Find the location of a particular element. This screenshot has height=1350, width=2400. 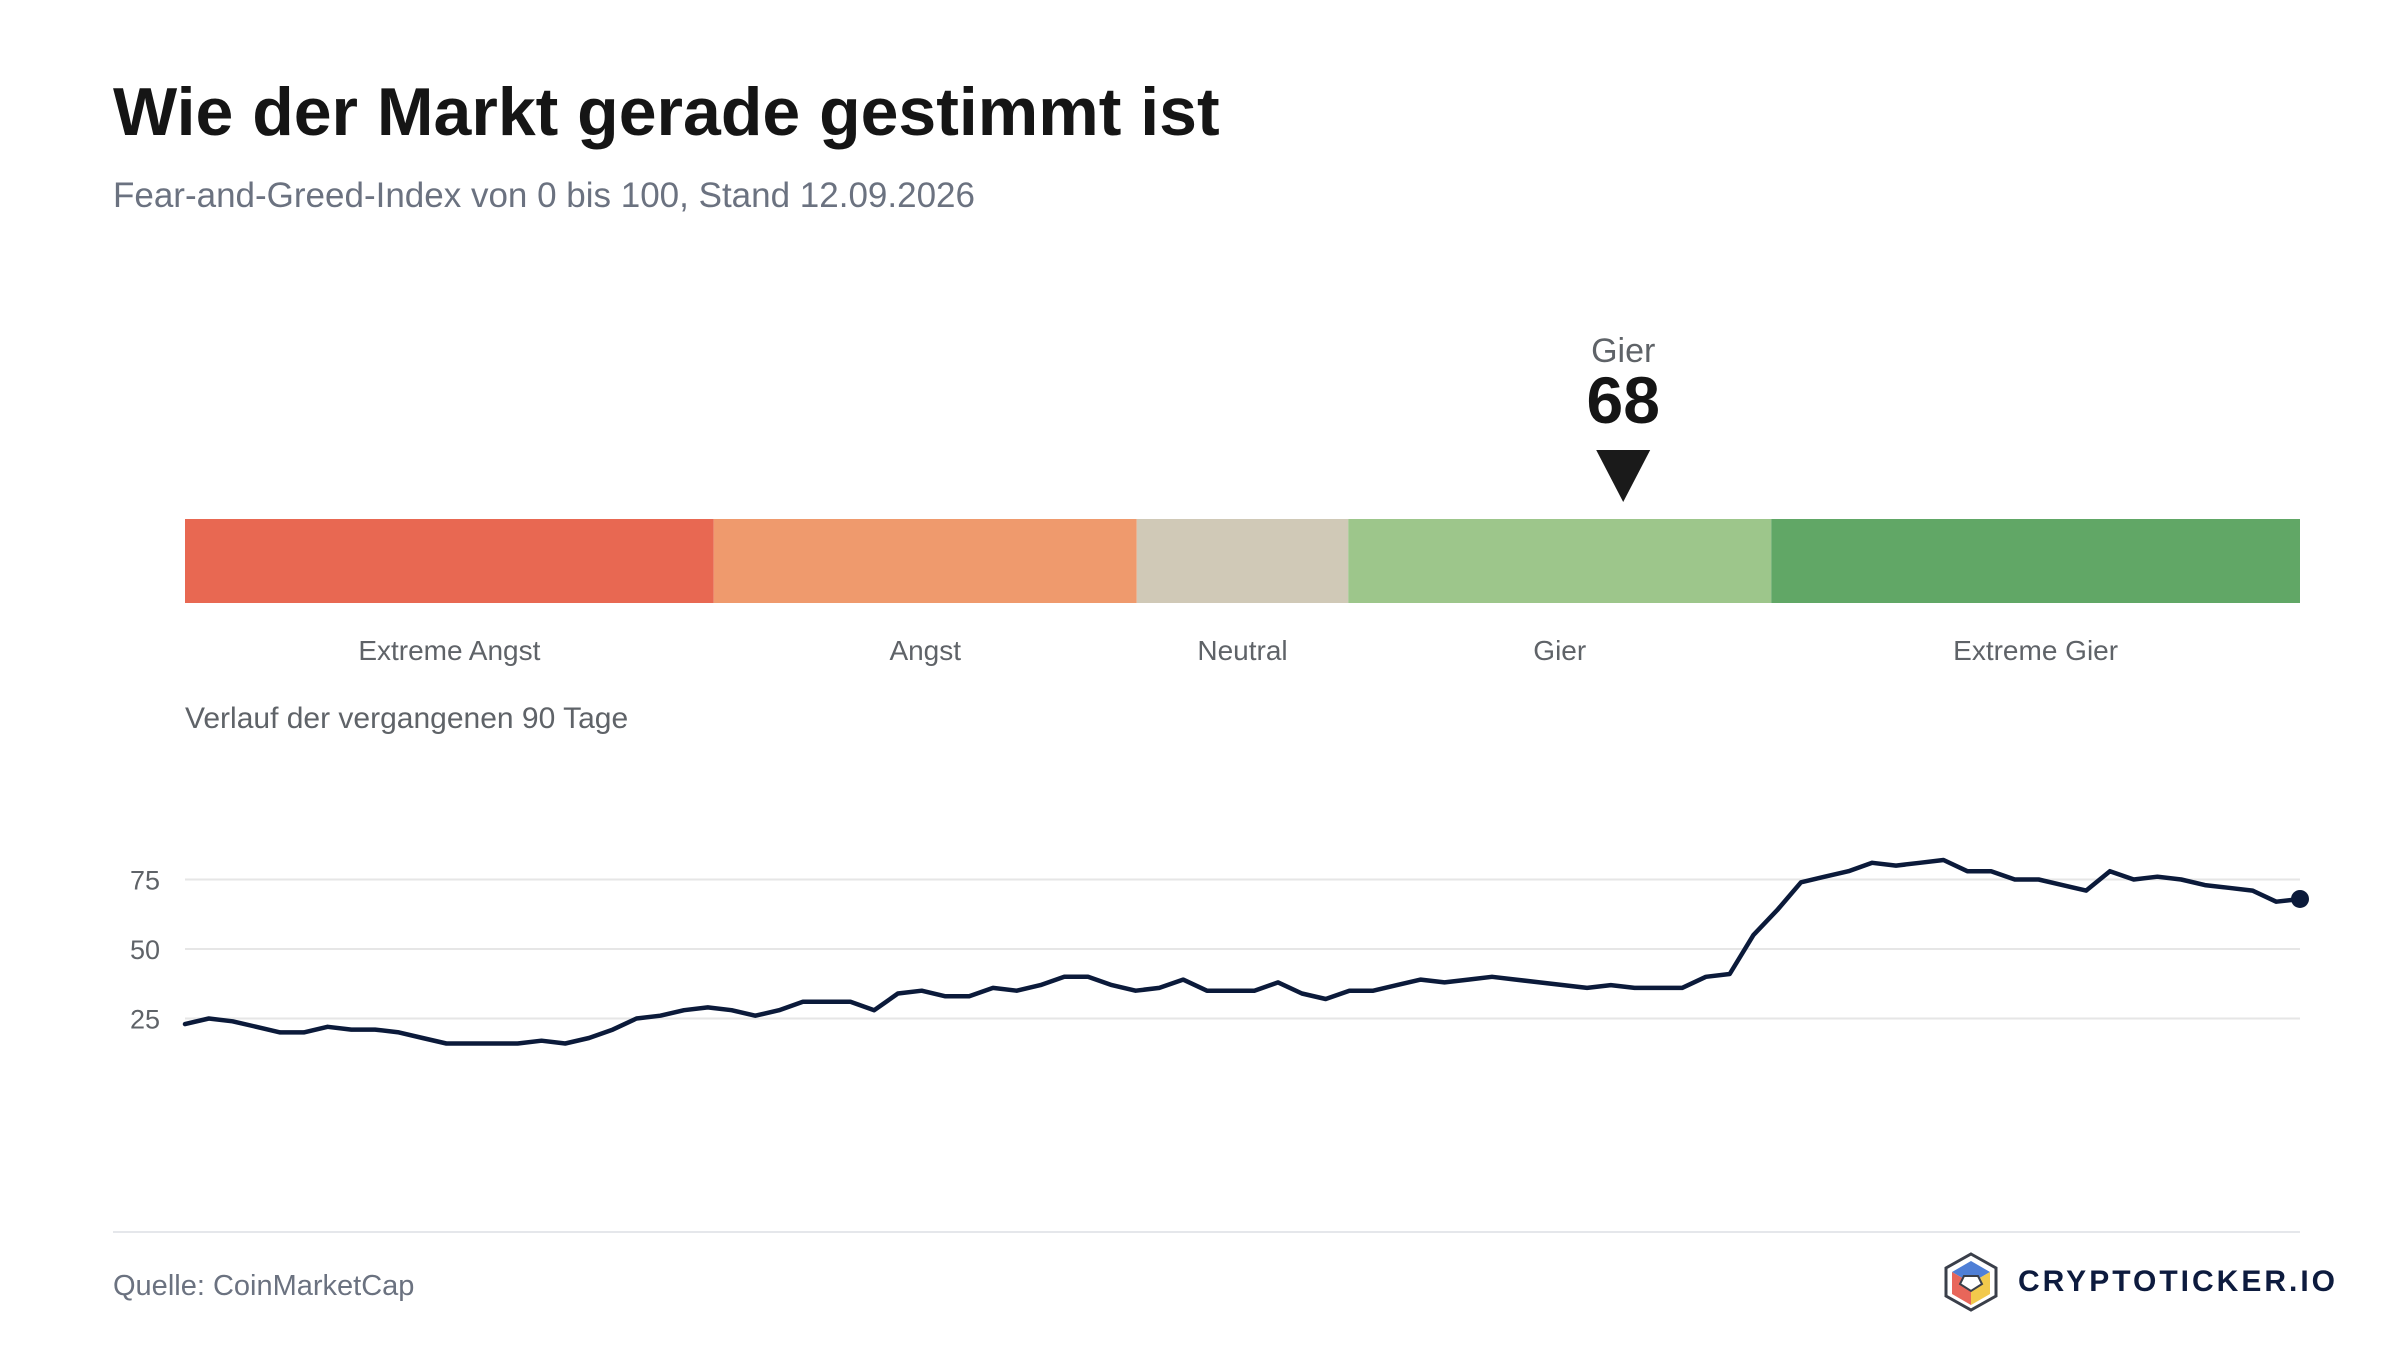

y-tick-label: 25 is located at coordinates (145, 1020).